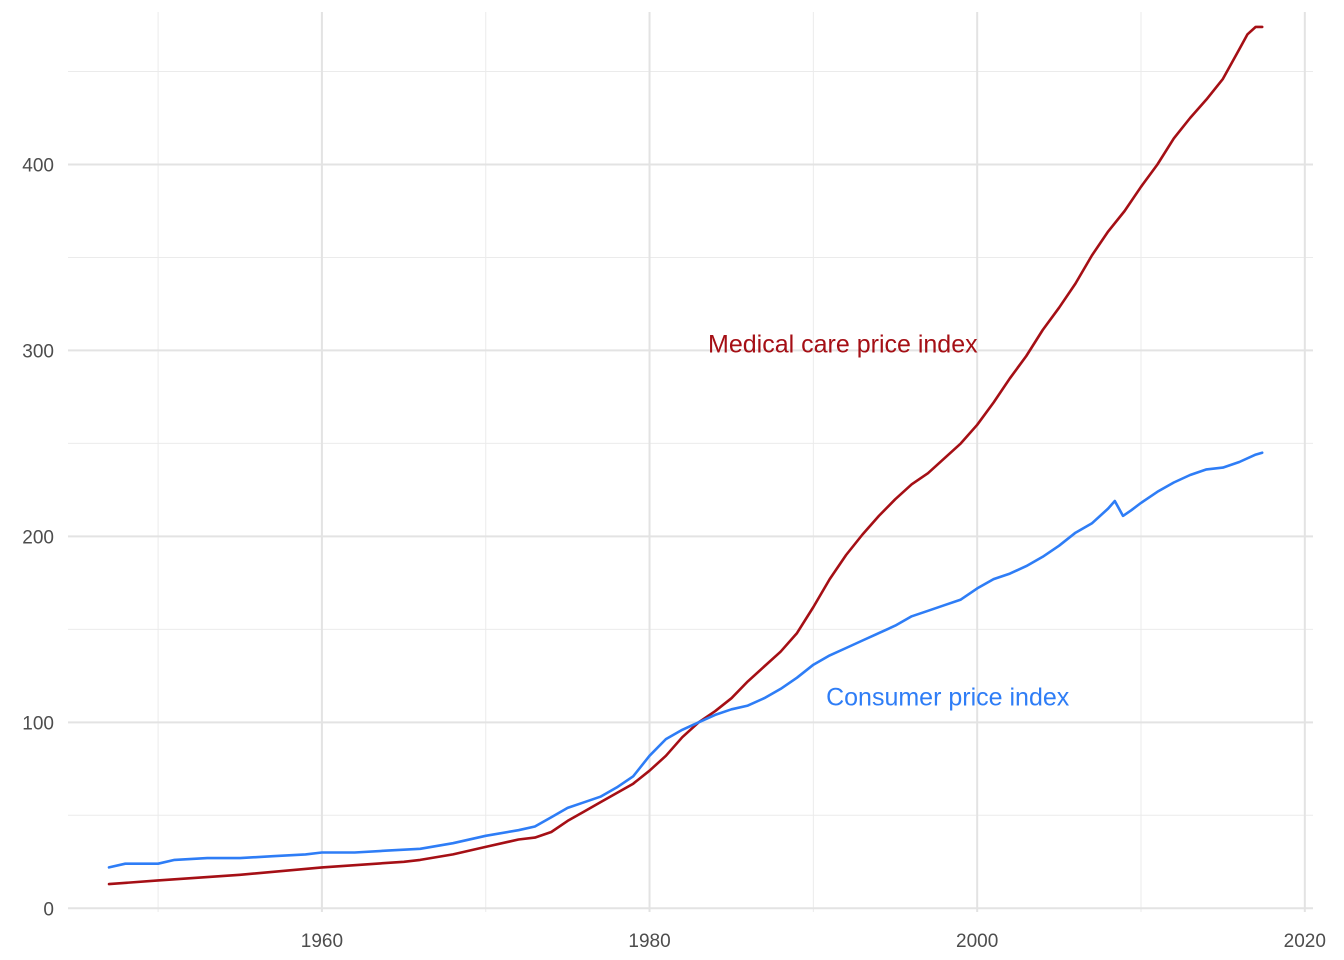 This screenshot has width=1344, height=960. What do you see at coordinates (948, 698) in the screenshot?
I see `consumer-price-index-label: Consumer price index` at bounding box center [948, 698].